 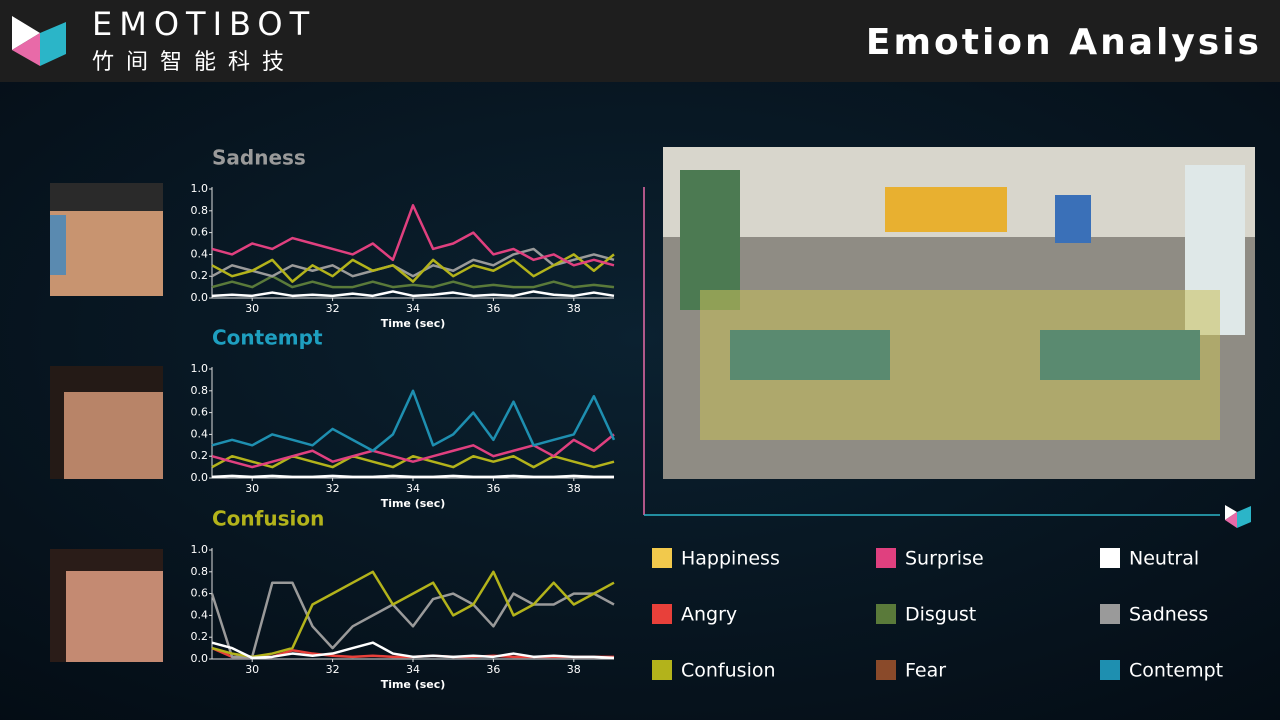 I want to click on brand-cn: 竹间智能科技, so click(x=194, y=62).